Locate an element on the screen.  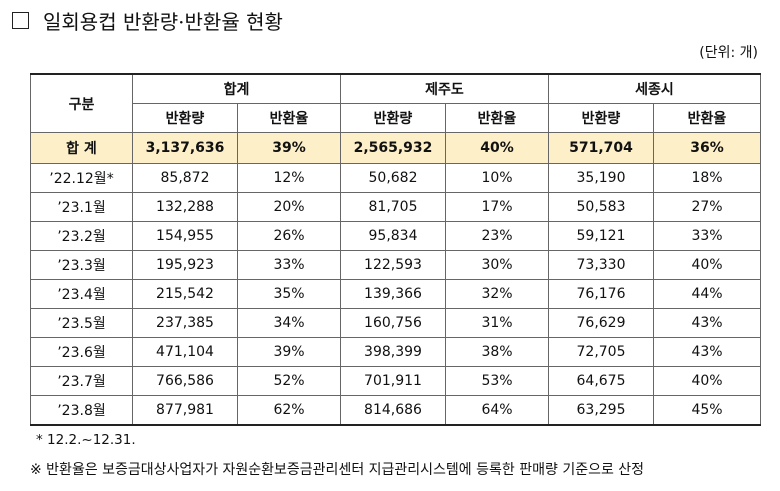
cell: 701,911 is located at coordinates (393, 381).